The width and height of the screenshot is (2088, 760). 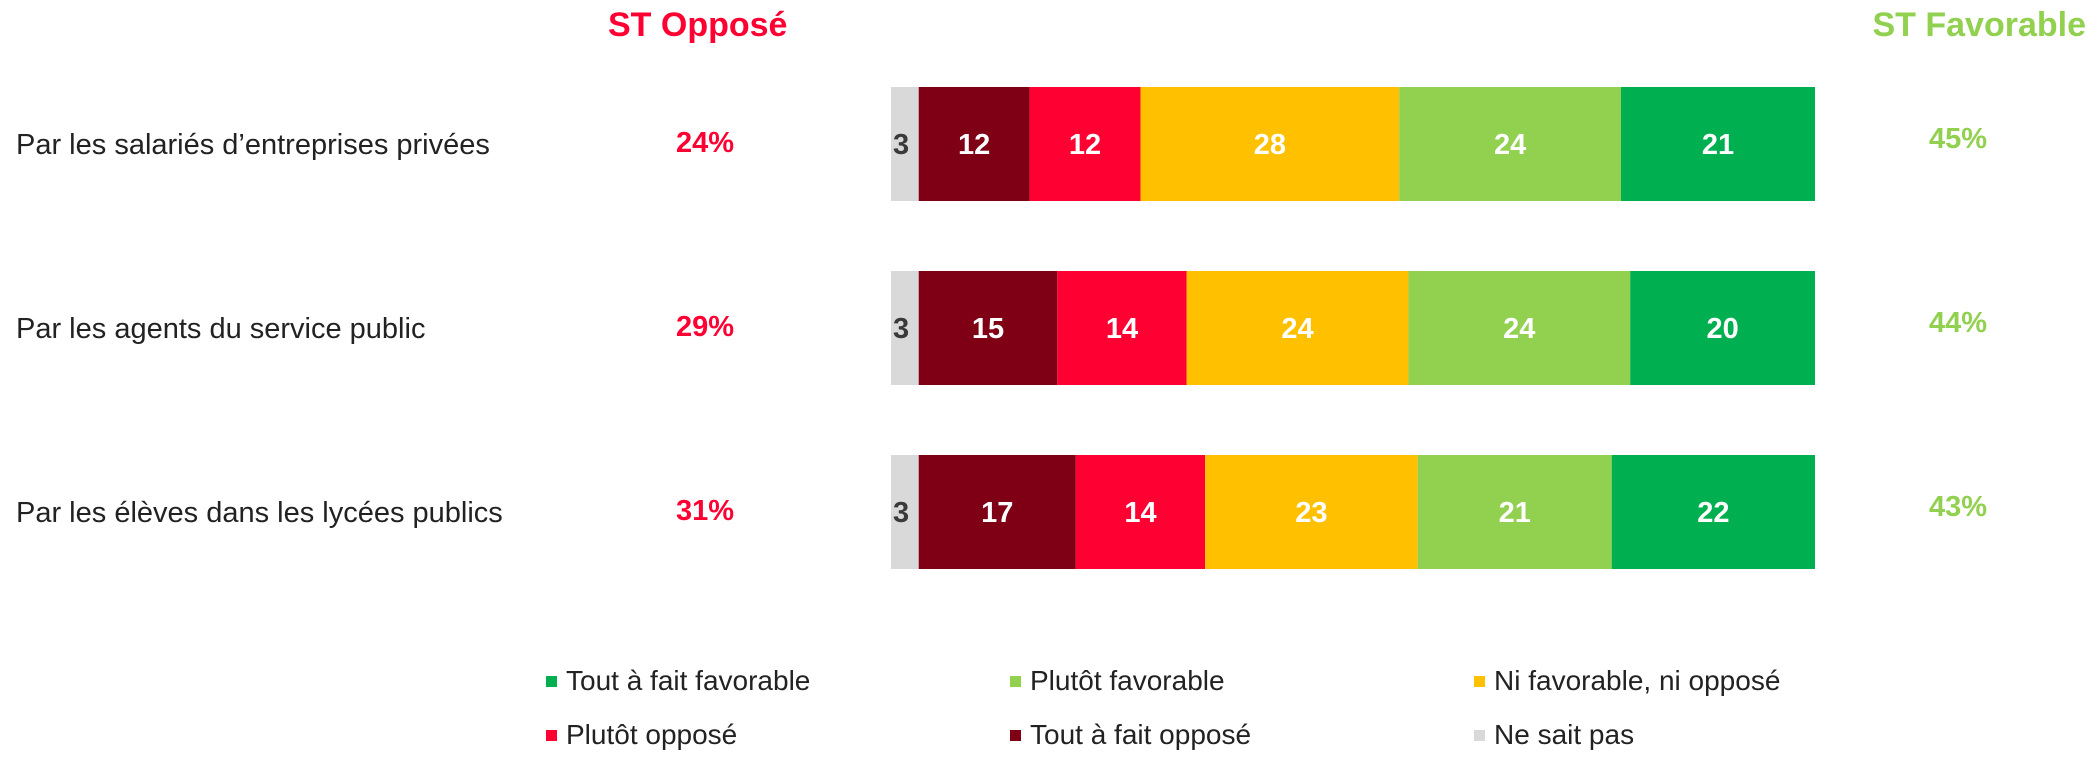 I want to click on legend-label: Ni favorable, ni opposé, so click(x=1637, y=680).